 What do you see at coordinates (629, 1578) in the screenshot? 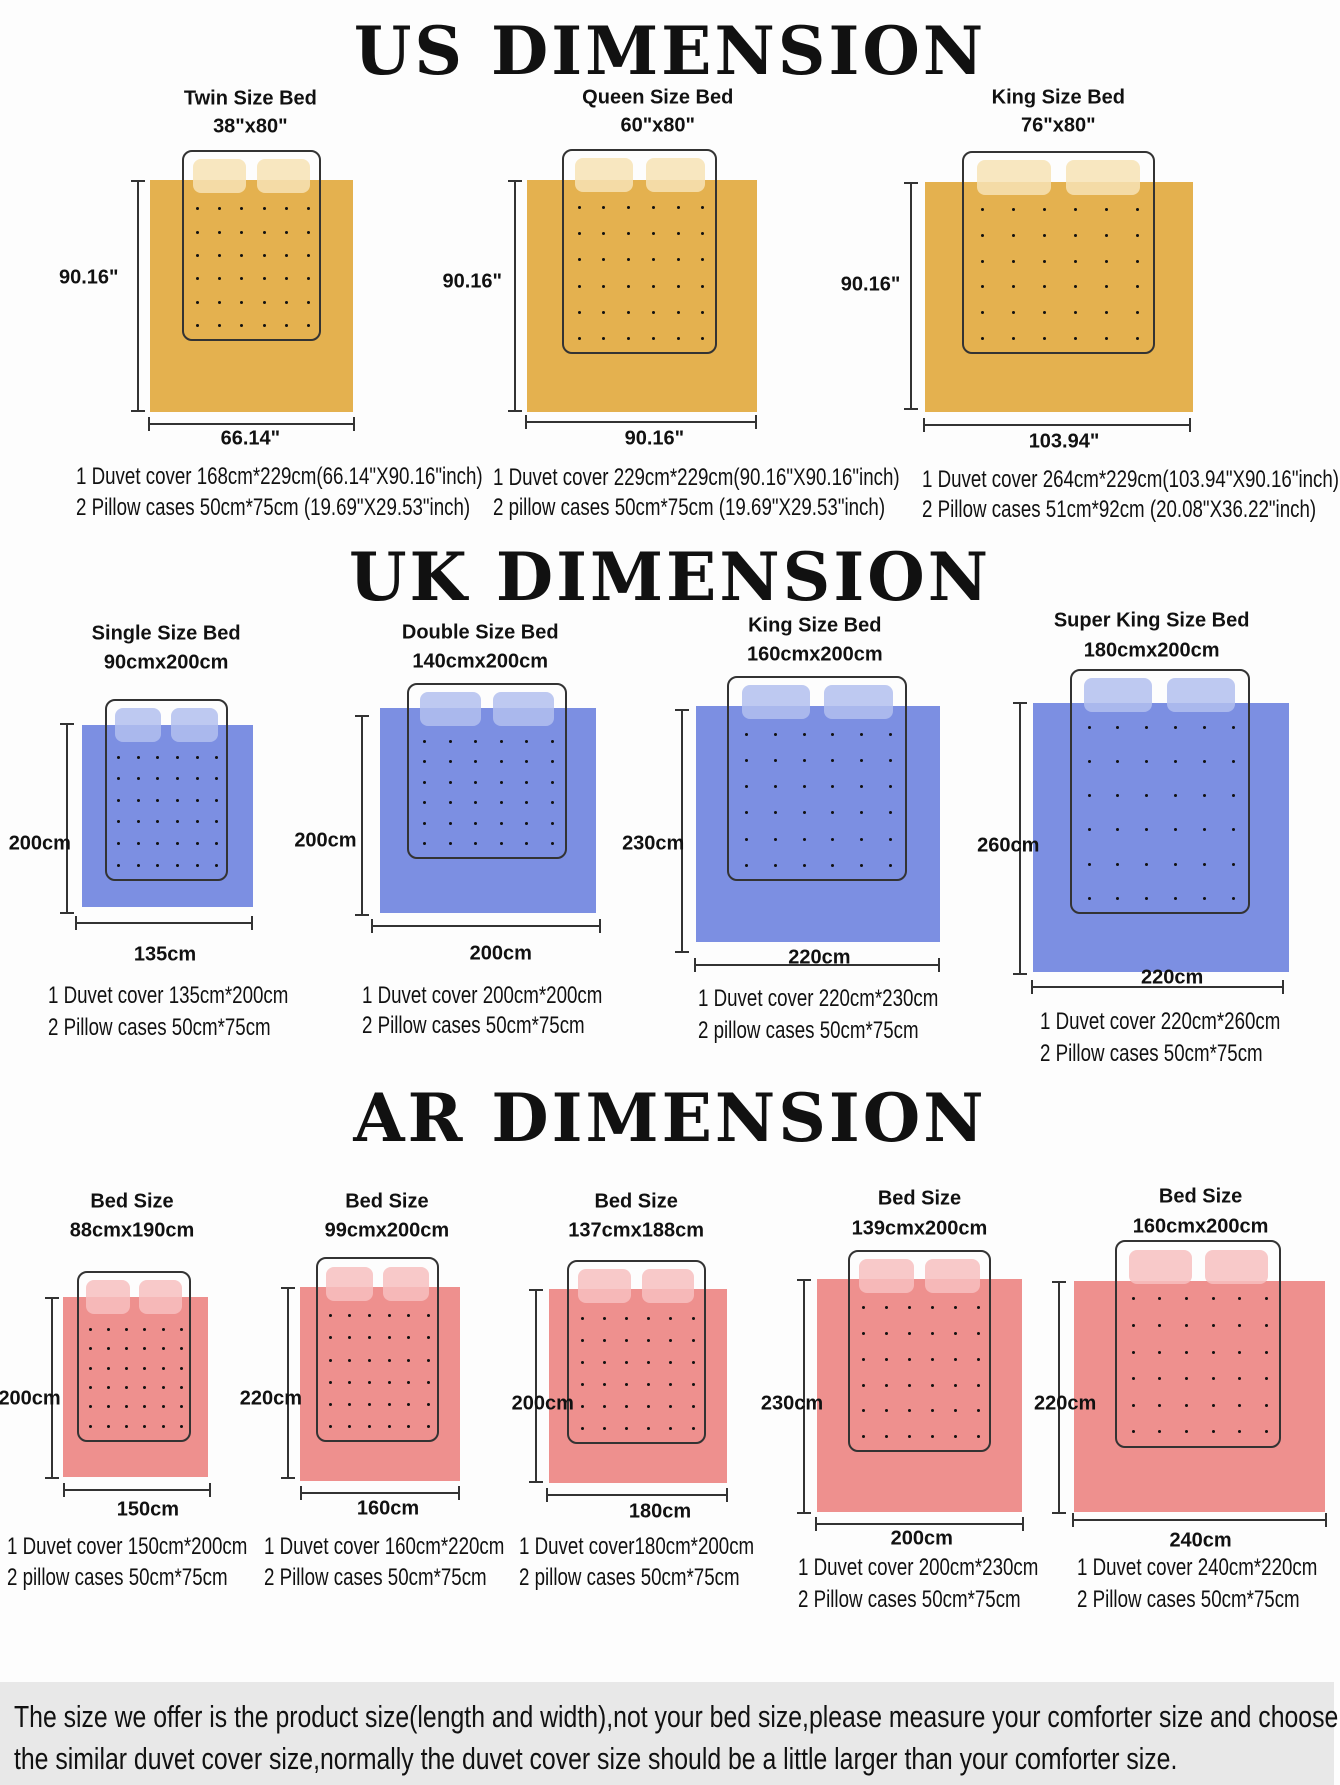
I see `pillow-case-spec: 2 pillow cases 50cm*75cm` at bounding box center [629, 1578].